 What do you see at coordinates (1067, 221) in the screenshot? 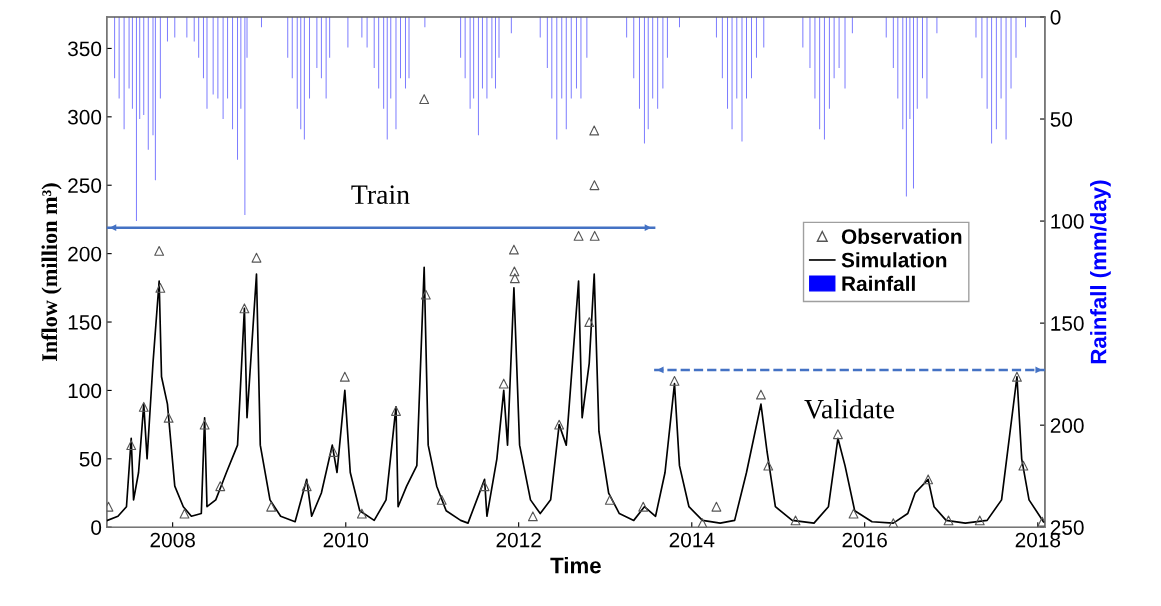
I see `y2-tick-label: 100` at bounding box center [1067, 221].